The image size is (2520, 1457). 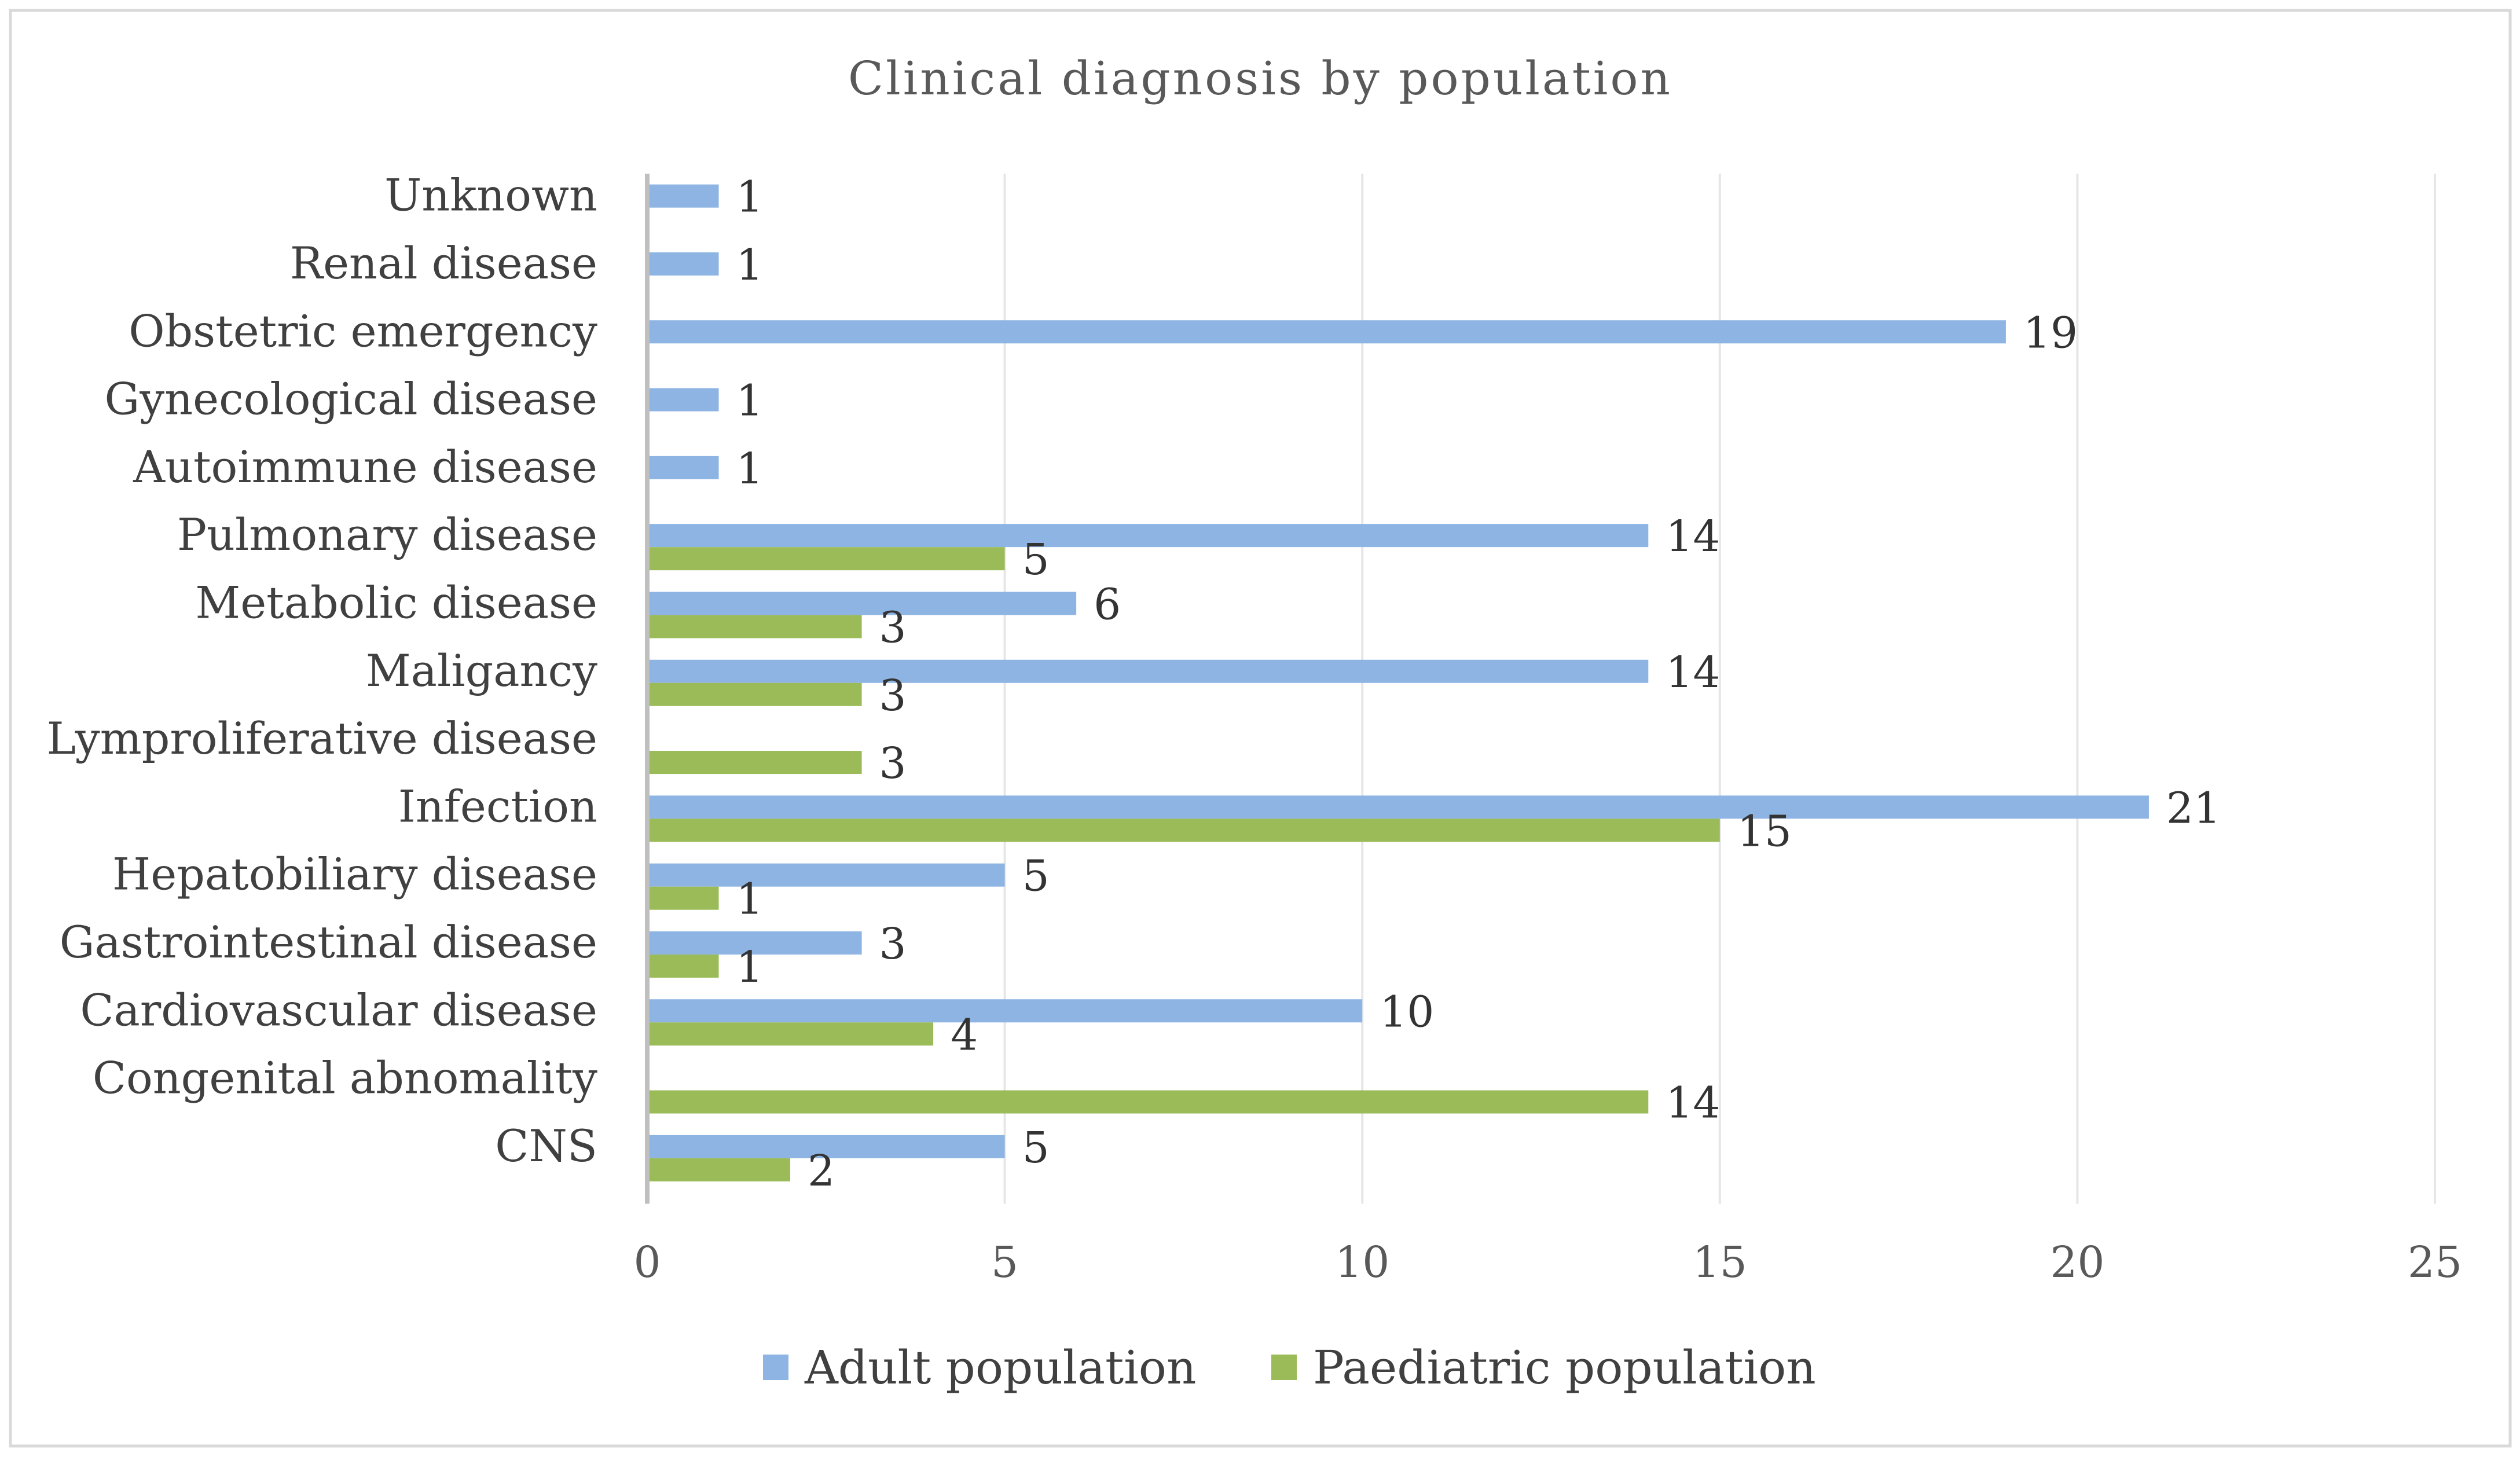 I want to click on category-label: Pulmonary disease, so click(x=387, y=534).